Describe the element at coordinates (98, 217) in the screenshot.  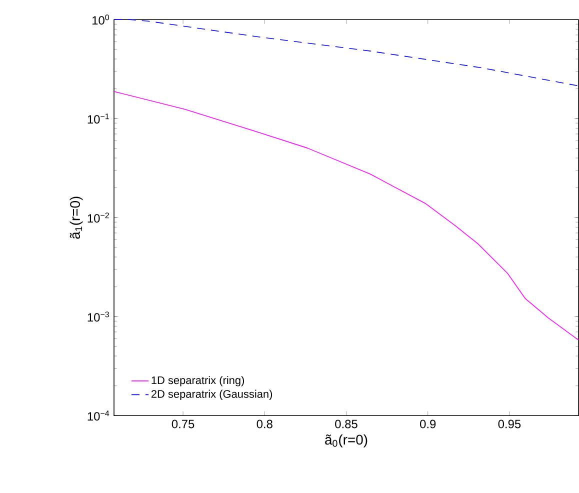
I see `y-tick-label: 10$^{−2}$` at that location.